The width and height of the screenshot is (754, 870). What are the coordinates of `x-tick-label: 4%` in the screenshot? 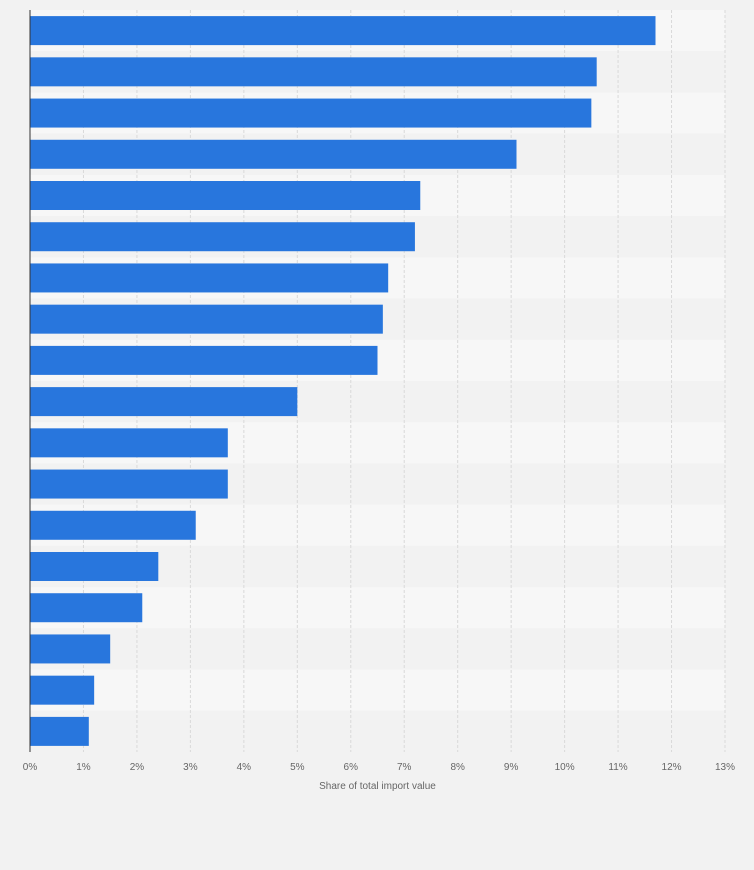 It's located at (244, 767).